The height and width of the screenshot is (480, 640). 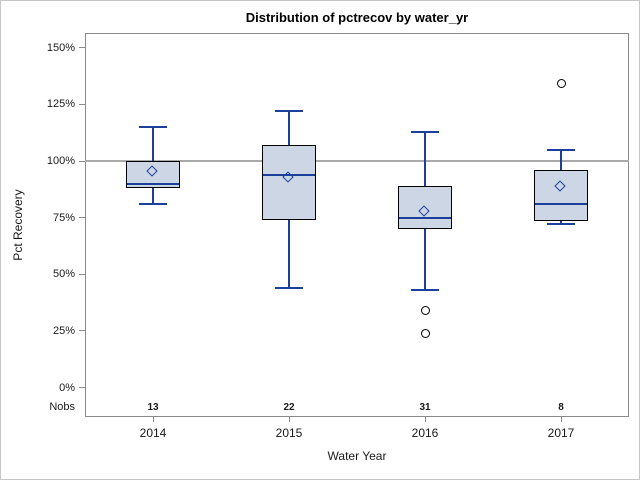 What do you see at coordinates (425, 407) in the screenshot?
I see `nobs-value: 31` at bounding box center [425, 407].